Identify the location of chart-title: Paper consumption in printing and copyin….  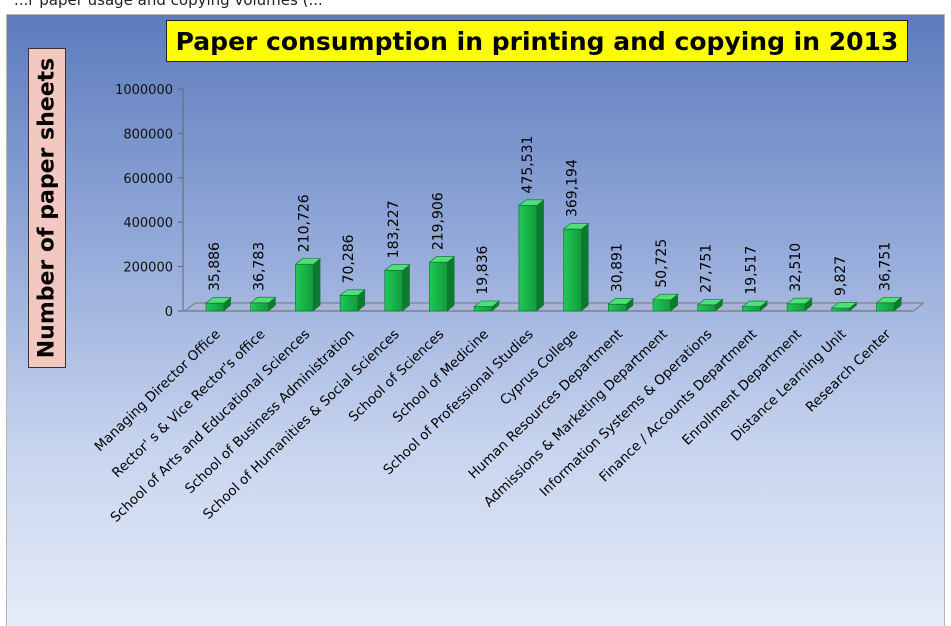
(537, 41).